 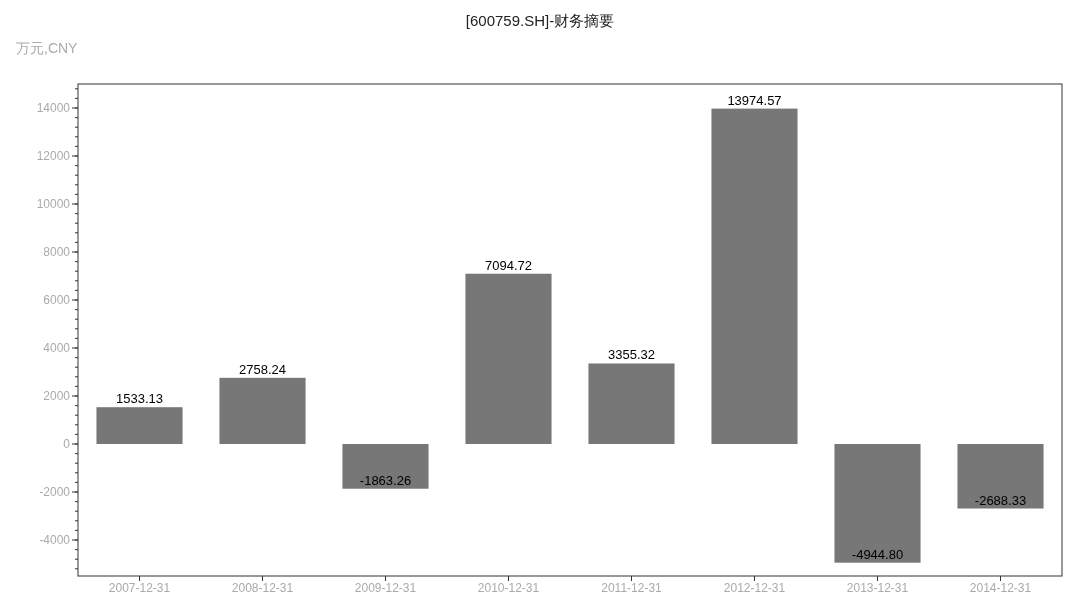 What do you see at coordinates (53, 204) in the screenshot?
I see `y-tick-label: 10000` at bounding box center [53, 204].